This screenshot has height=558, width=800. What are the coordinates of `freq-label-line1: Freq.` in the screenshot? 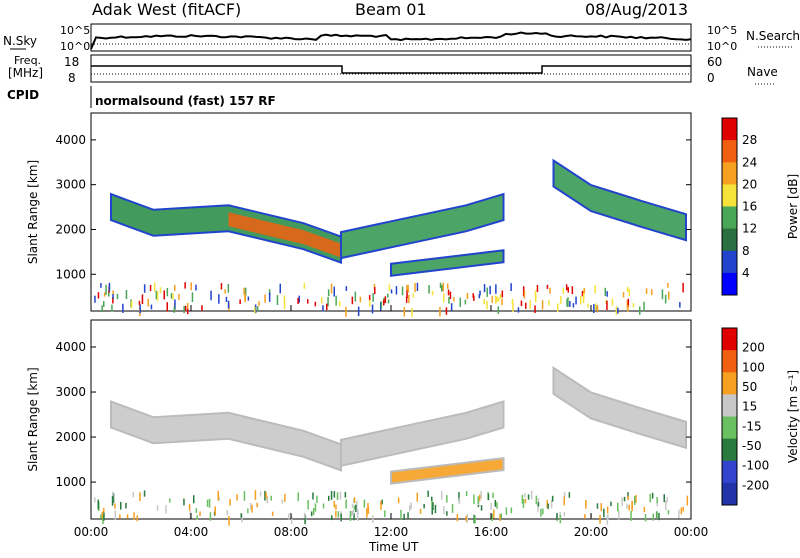 It's located at (27, 60).